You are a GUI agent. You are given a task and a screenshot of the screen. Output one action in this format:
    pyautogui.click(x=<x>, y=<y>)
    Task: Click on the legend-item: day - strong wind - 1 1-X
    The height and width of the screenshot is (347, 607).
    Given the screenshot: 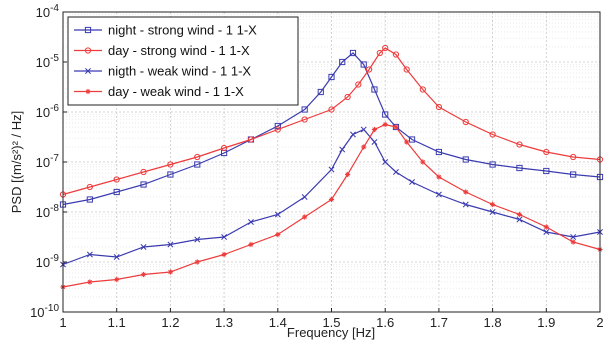 What is the action you would take?
    pyautogui.click(x=162, y=50)
    